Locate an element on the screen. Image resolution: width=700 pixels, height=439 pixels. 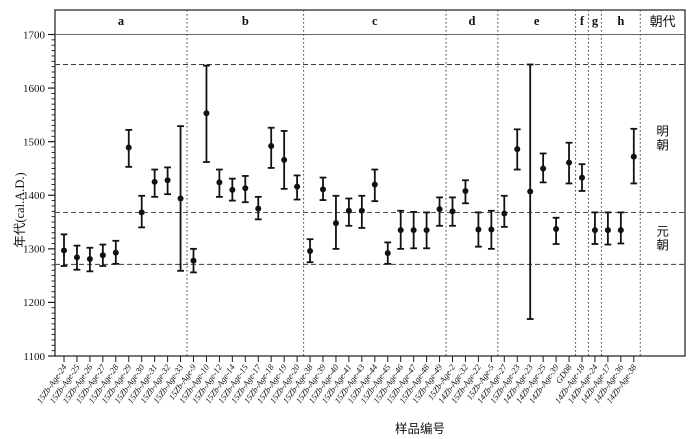
data-point-GD08 is located at coordinates (569, 163).